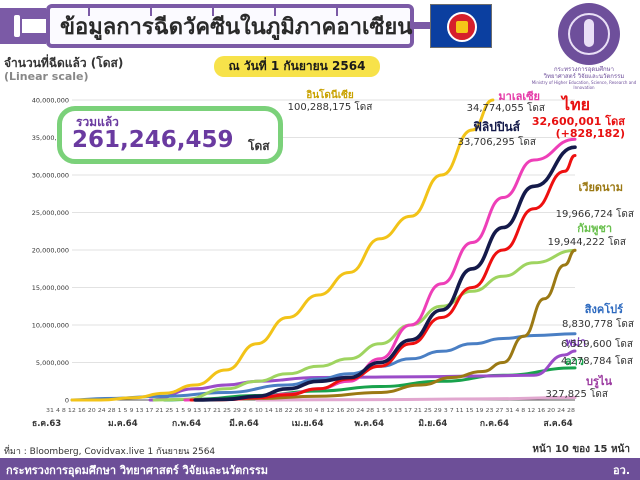 This screenshot has height=480, width=640. Describe the element at coordinates (581, 449) in the screenshot. I see `page-number: หน้า 10 ของ 15 หน้า` at that location.